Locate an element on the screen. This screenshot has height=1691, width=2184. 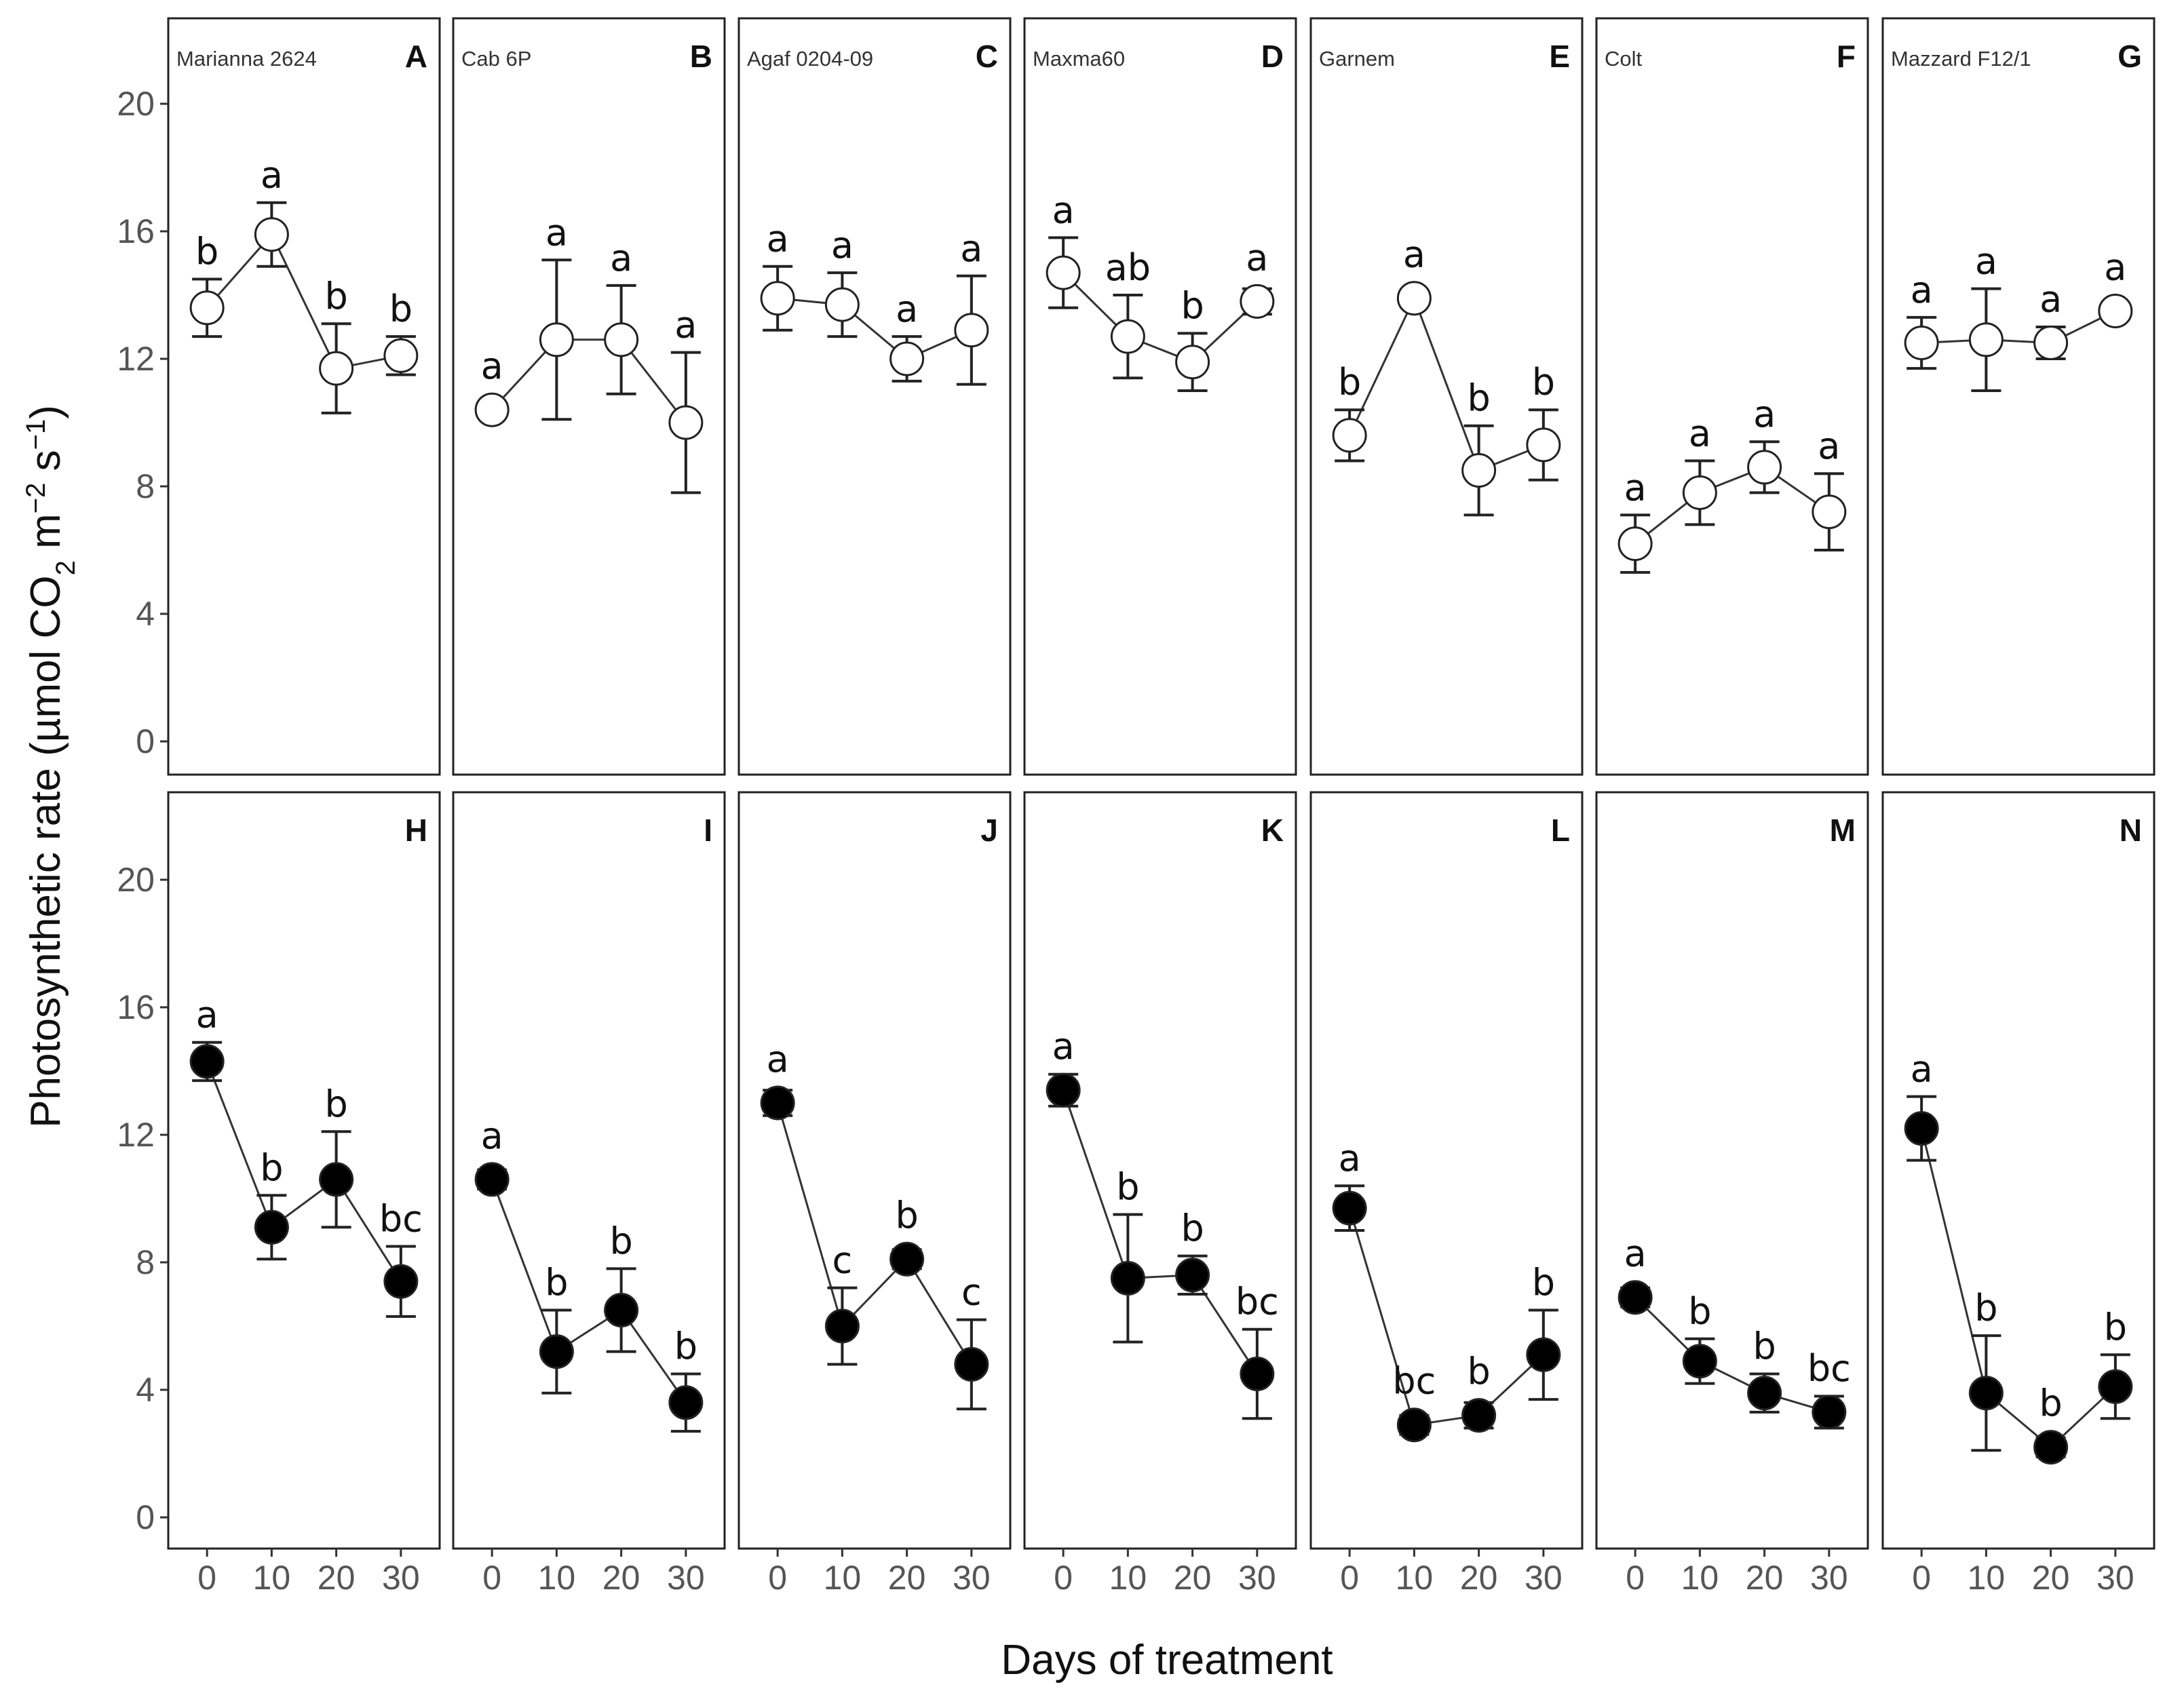
cultivar-label: Colt is located at coordinates (1624, 59).